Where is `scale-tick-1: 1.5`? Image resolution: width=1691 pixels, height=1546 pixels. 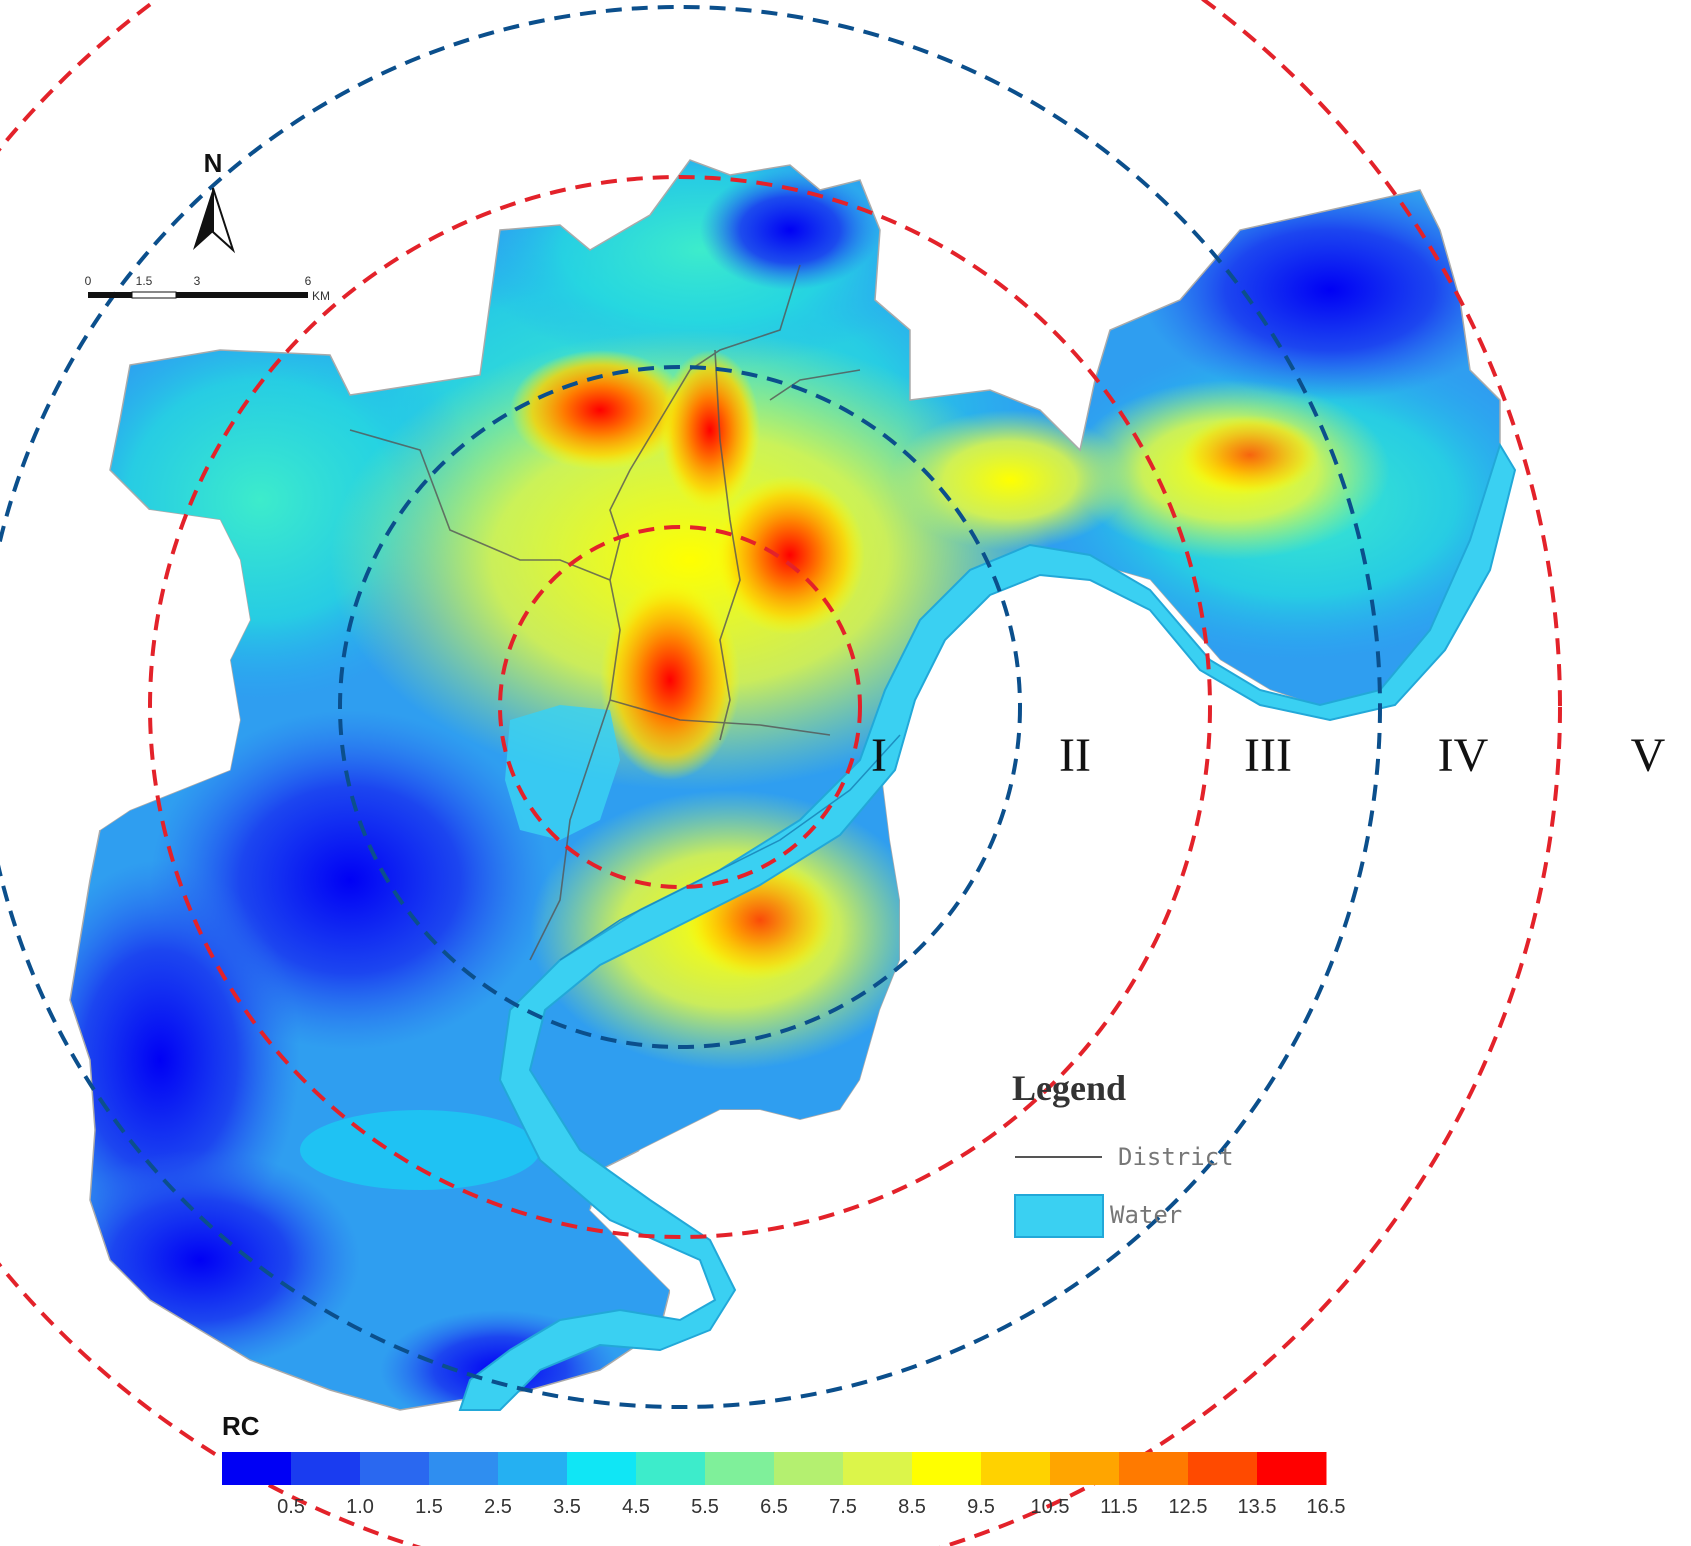 scale-tick-1: 1.5 is located at coordinates (144, 281).